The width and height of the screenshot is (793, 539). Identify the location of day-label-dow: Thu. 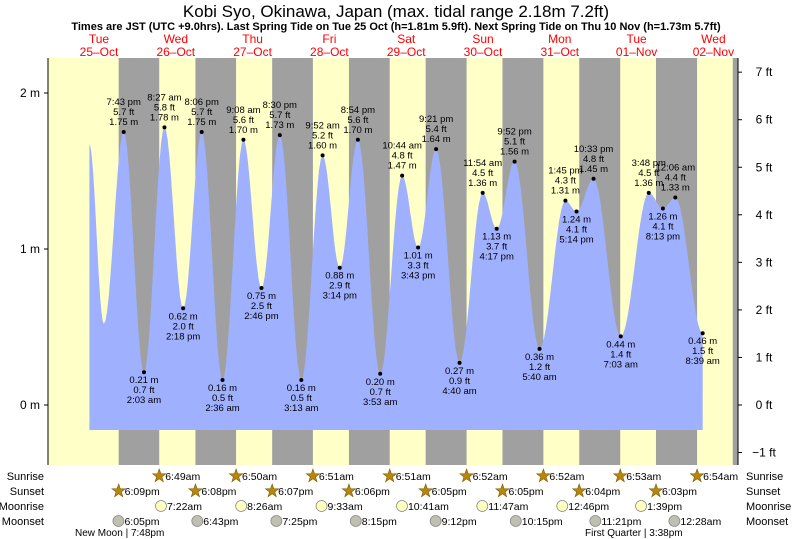
(252, 39).